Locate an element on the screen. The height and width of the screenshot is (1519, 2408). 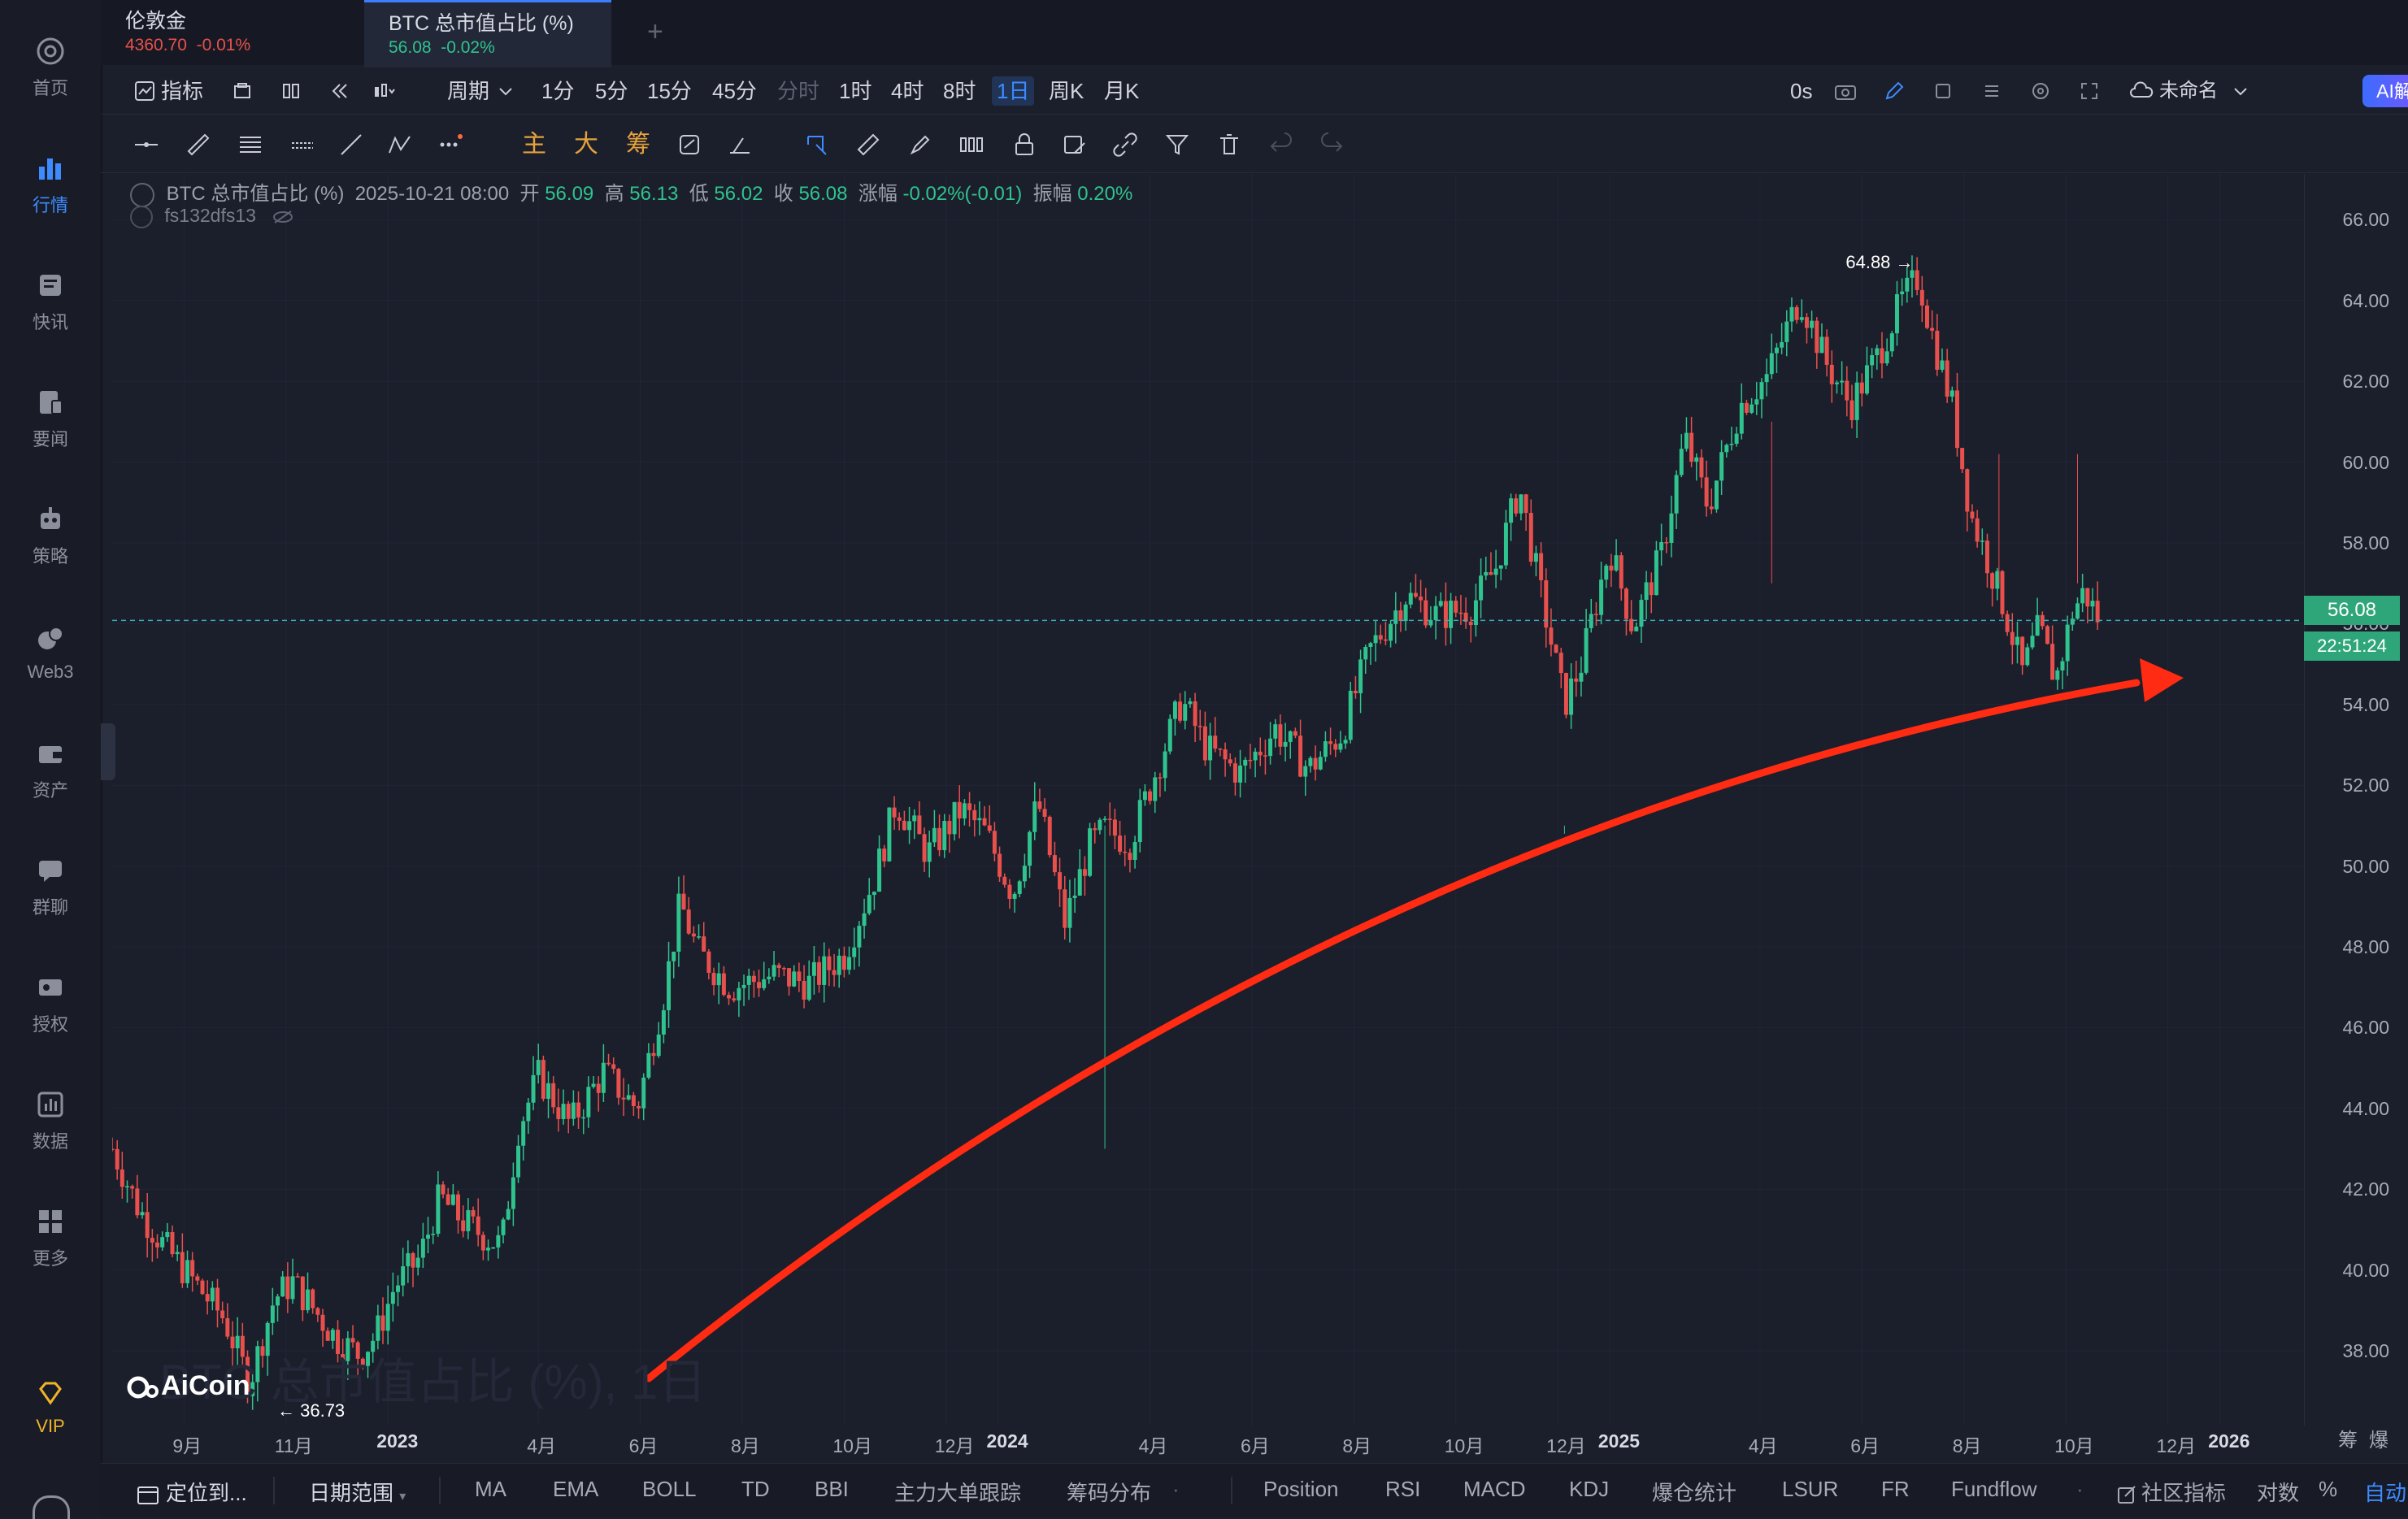
trendline-icon is located at coordinates (351, 144).